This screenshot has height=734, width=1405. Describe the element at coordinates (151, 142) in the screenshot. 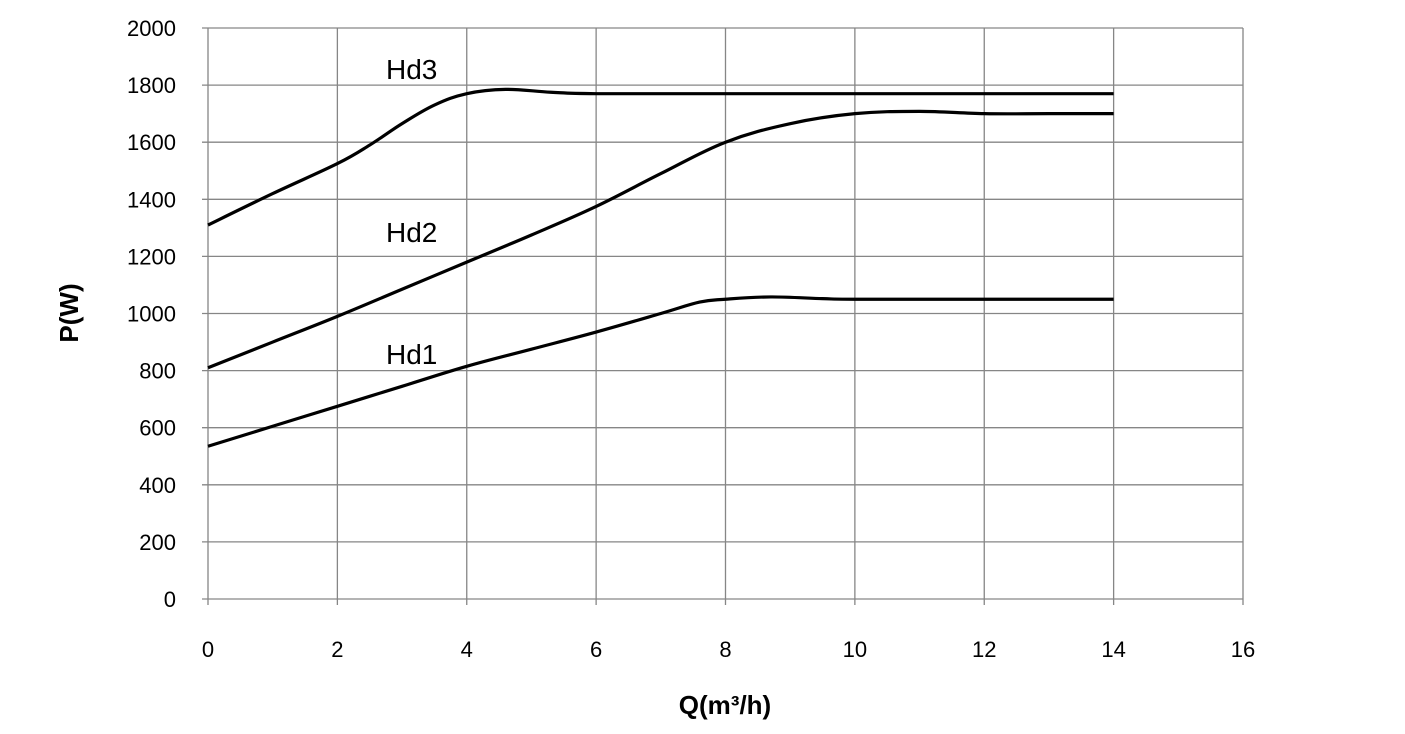

I see `y-tick-label: 1600` at that location.